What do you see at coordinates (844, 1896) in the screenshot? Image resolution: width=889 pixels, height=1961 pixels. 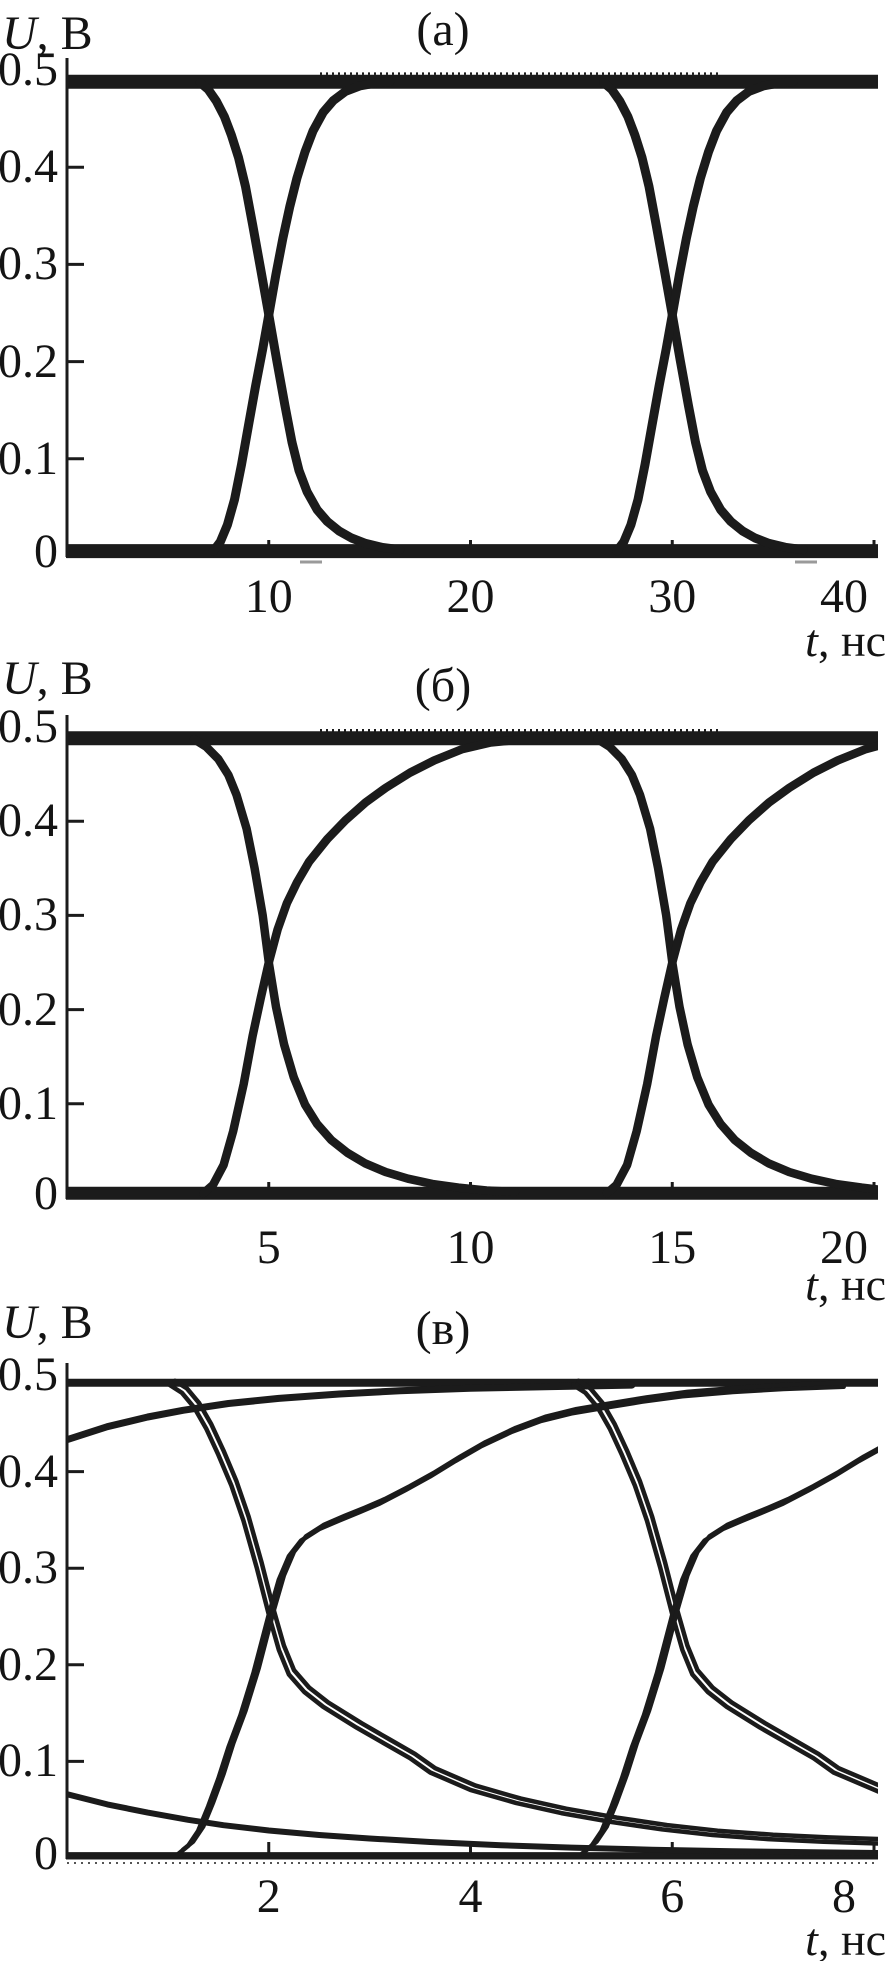 I see `x-tick-label: 8` at bounding box center [844, 1896].